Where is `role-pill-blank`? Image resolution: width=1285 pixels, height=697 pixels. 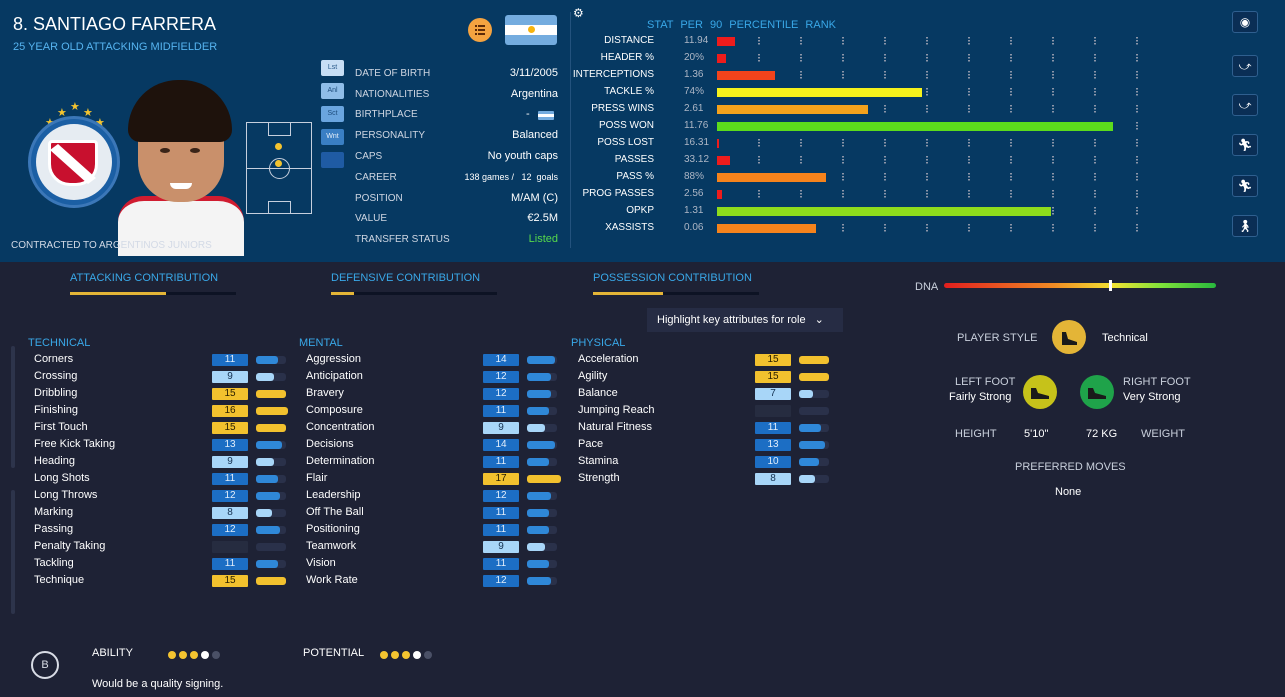
role-pill-blank is located at coordinates (332, 160).